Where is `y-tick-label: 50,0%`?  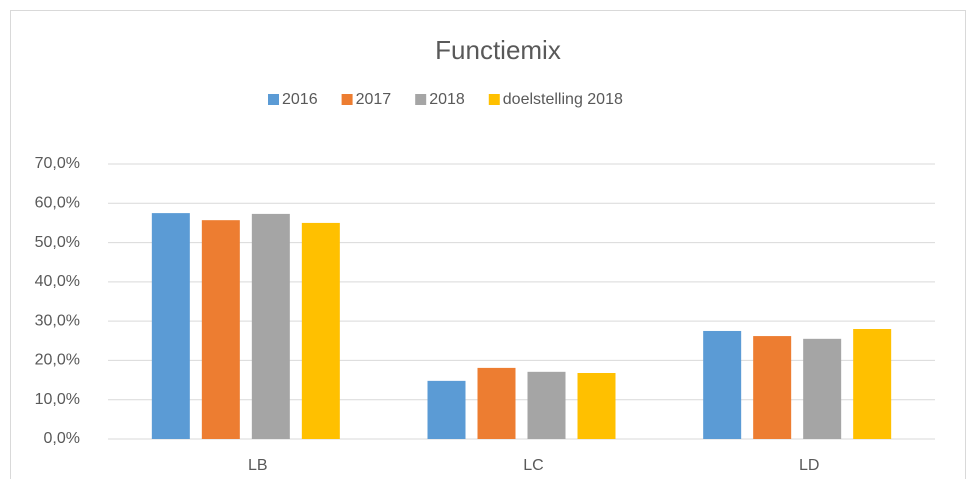
y-tick-label: 50,0% is located at coordinates (57, 242).